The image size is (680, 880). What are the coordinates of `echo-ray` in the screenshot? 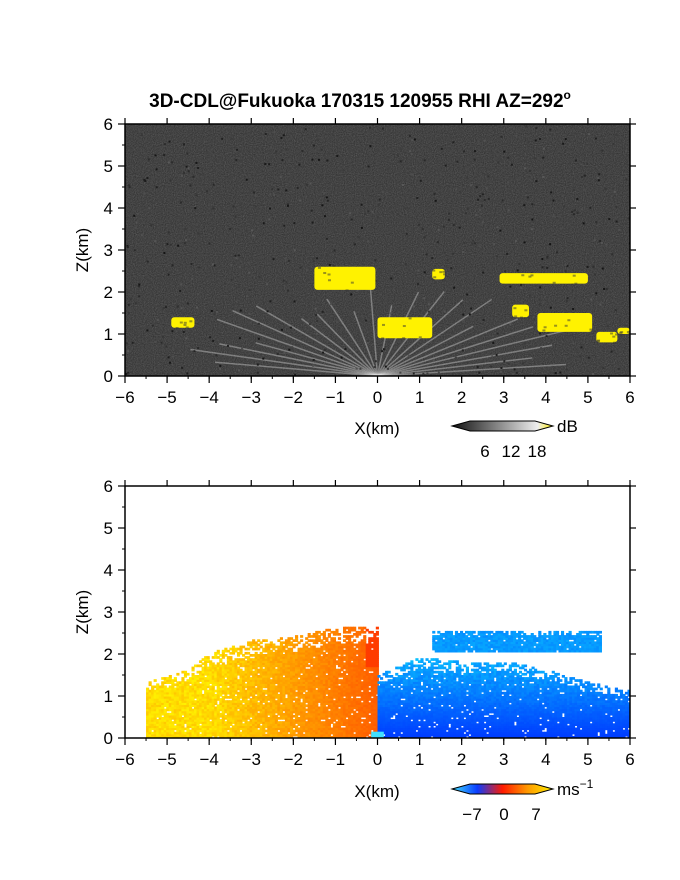 It's located at (316, 359).